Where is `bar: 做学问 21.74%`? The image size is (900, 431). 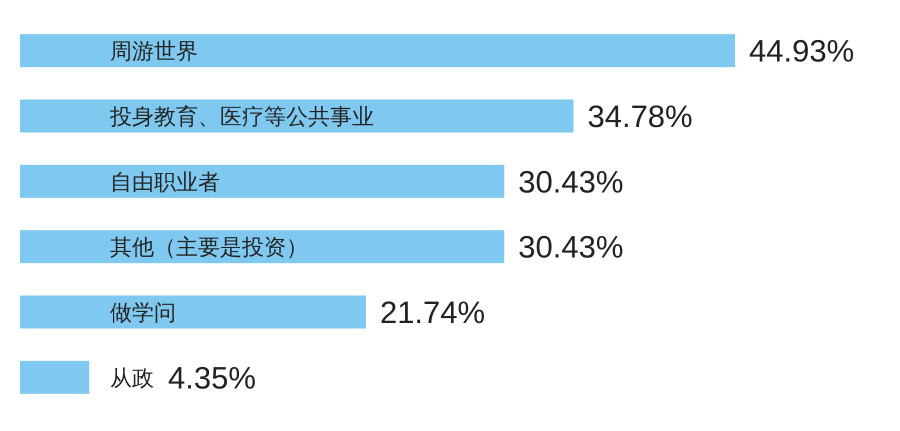 bar: 做学问 21.74% is located at coordinates (253, 312).